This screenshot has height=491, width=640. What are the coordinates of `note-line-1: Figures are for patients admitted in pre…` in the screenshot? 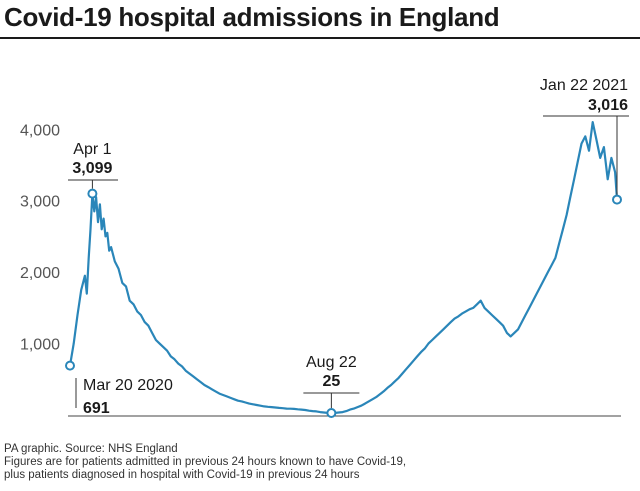 It's located at (205, 462).